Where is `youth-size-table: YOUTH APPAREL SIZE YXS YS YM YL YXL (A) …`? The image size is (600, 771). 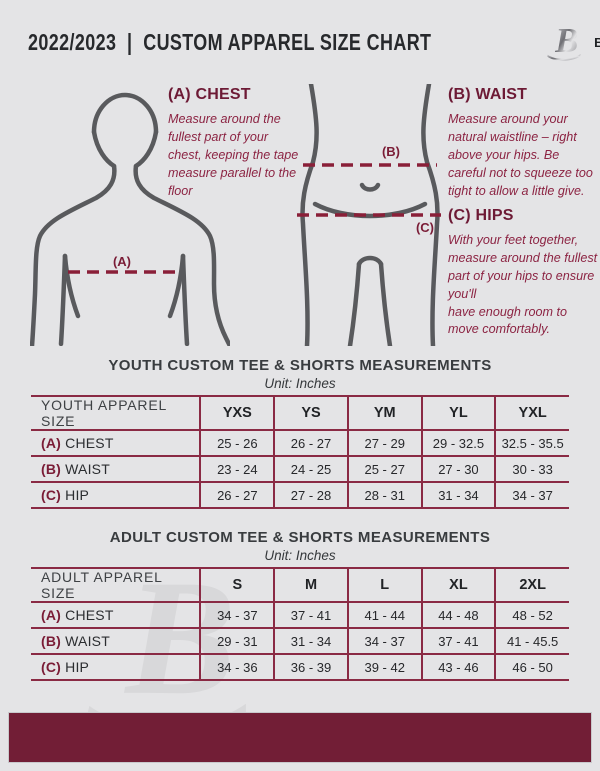 youth-size-table: YOUTH APPAREL SIZE YXS YS YM YL YXL (A) … is located at coordinates (300, 452).